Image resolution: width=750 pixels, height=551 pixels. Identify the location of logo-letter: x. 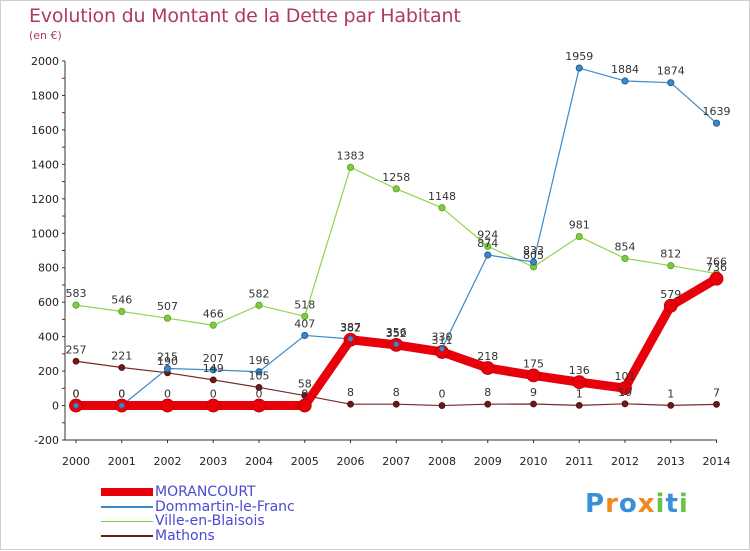
(646, 504).